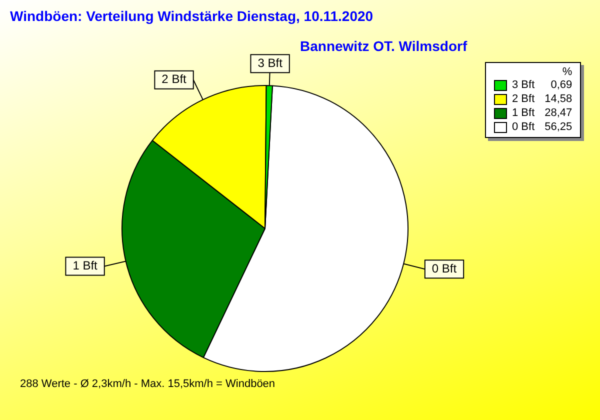 This screenshot has width=600, height=420. What do you see at coordinates (271, 63) in the screenshot?
I see `slice-label: 3 Bft` at bounding box center [271, 63].